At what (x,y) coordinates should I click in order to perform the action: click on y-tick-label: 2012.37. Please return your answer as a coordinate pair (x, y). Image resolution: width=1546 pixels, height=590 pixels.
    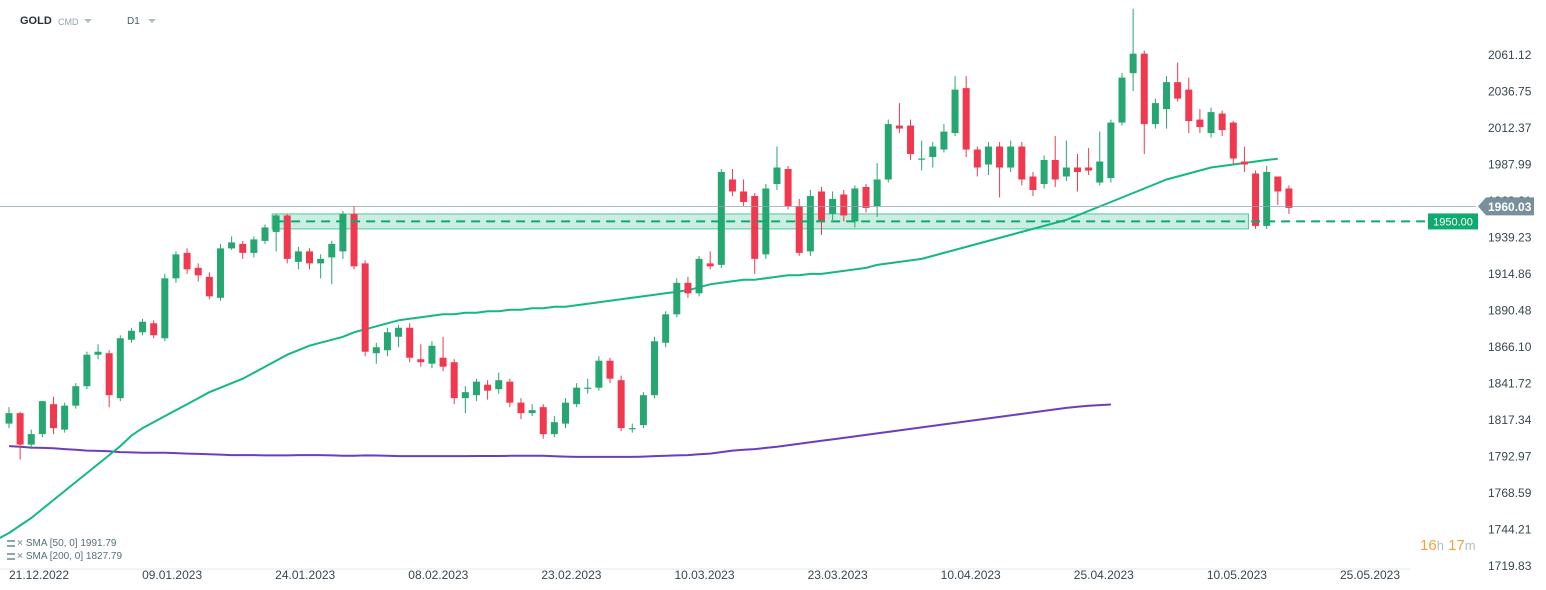
    Looking at the image, I should click on (1510, 128).